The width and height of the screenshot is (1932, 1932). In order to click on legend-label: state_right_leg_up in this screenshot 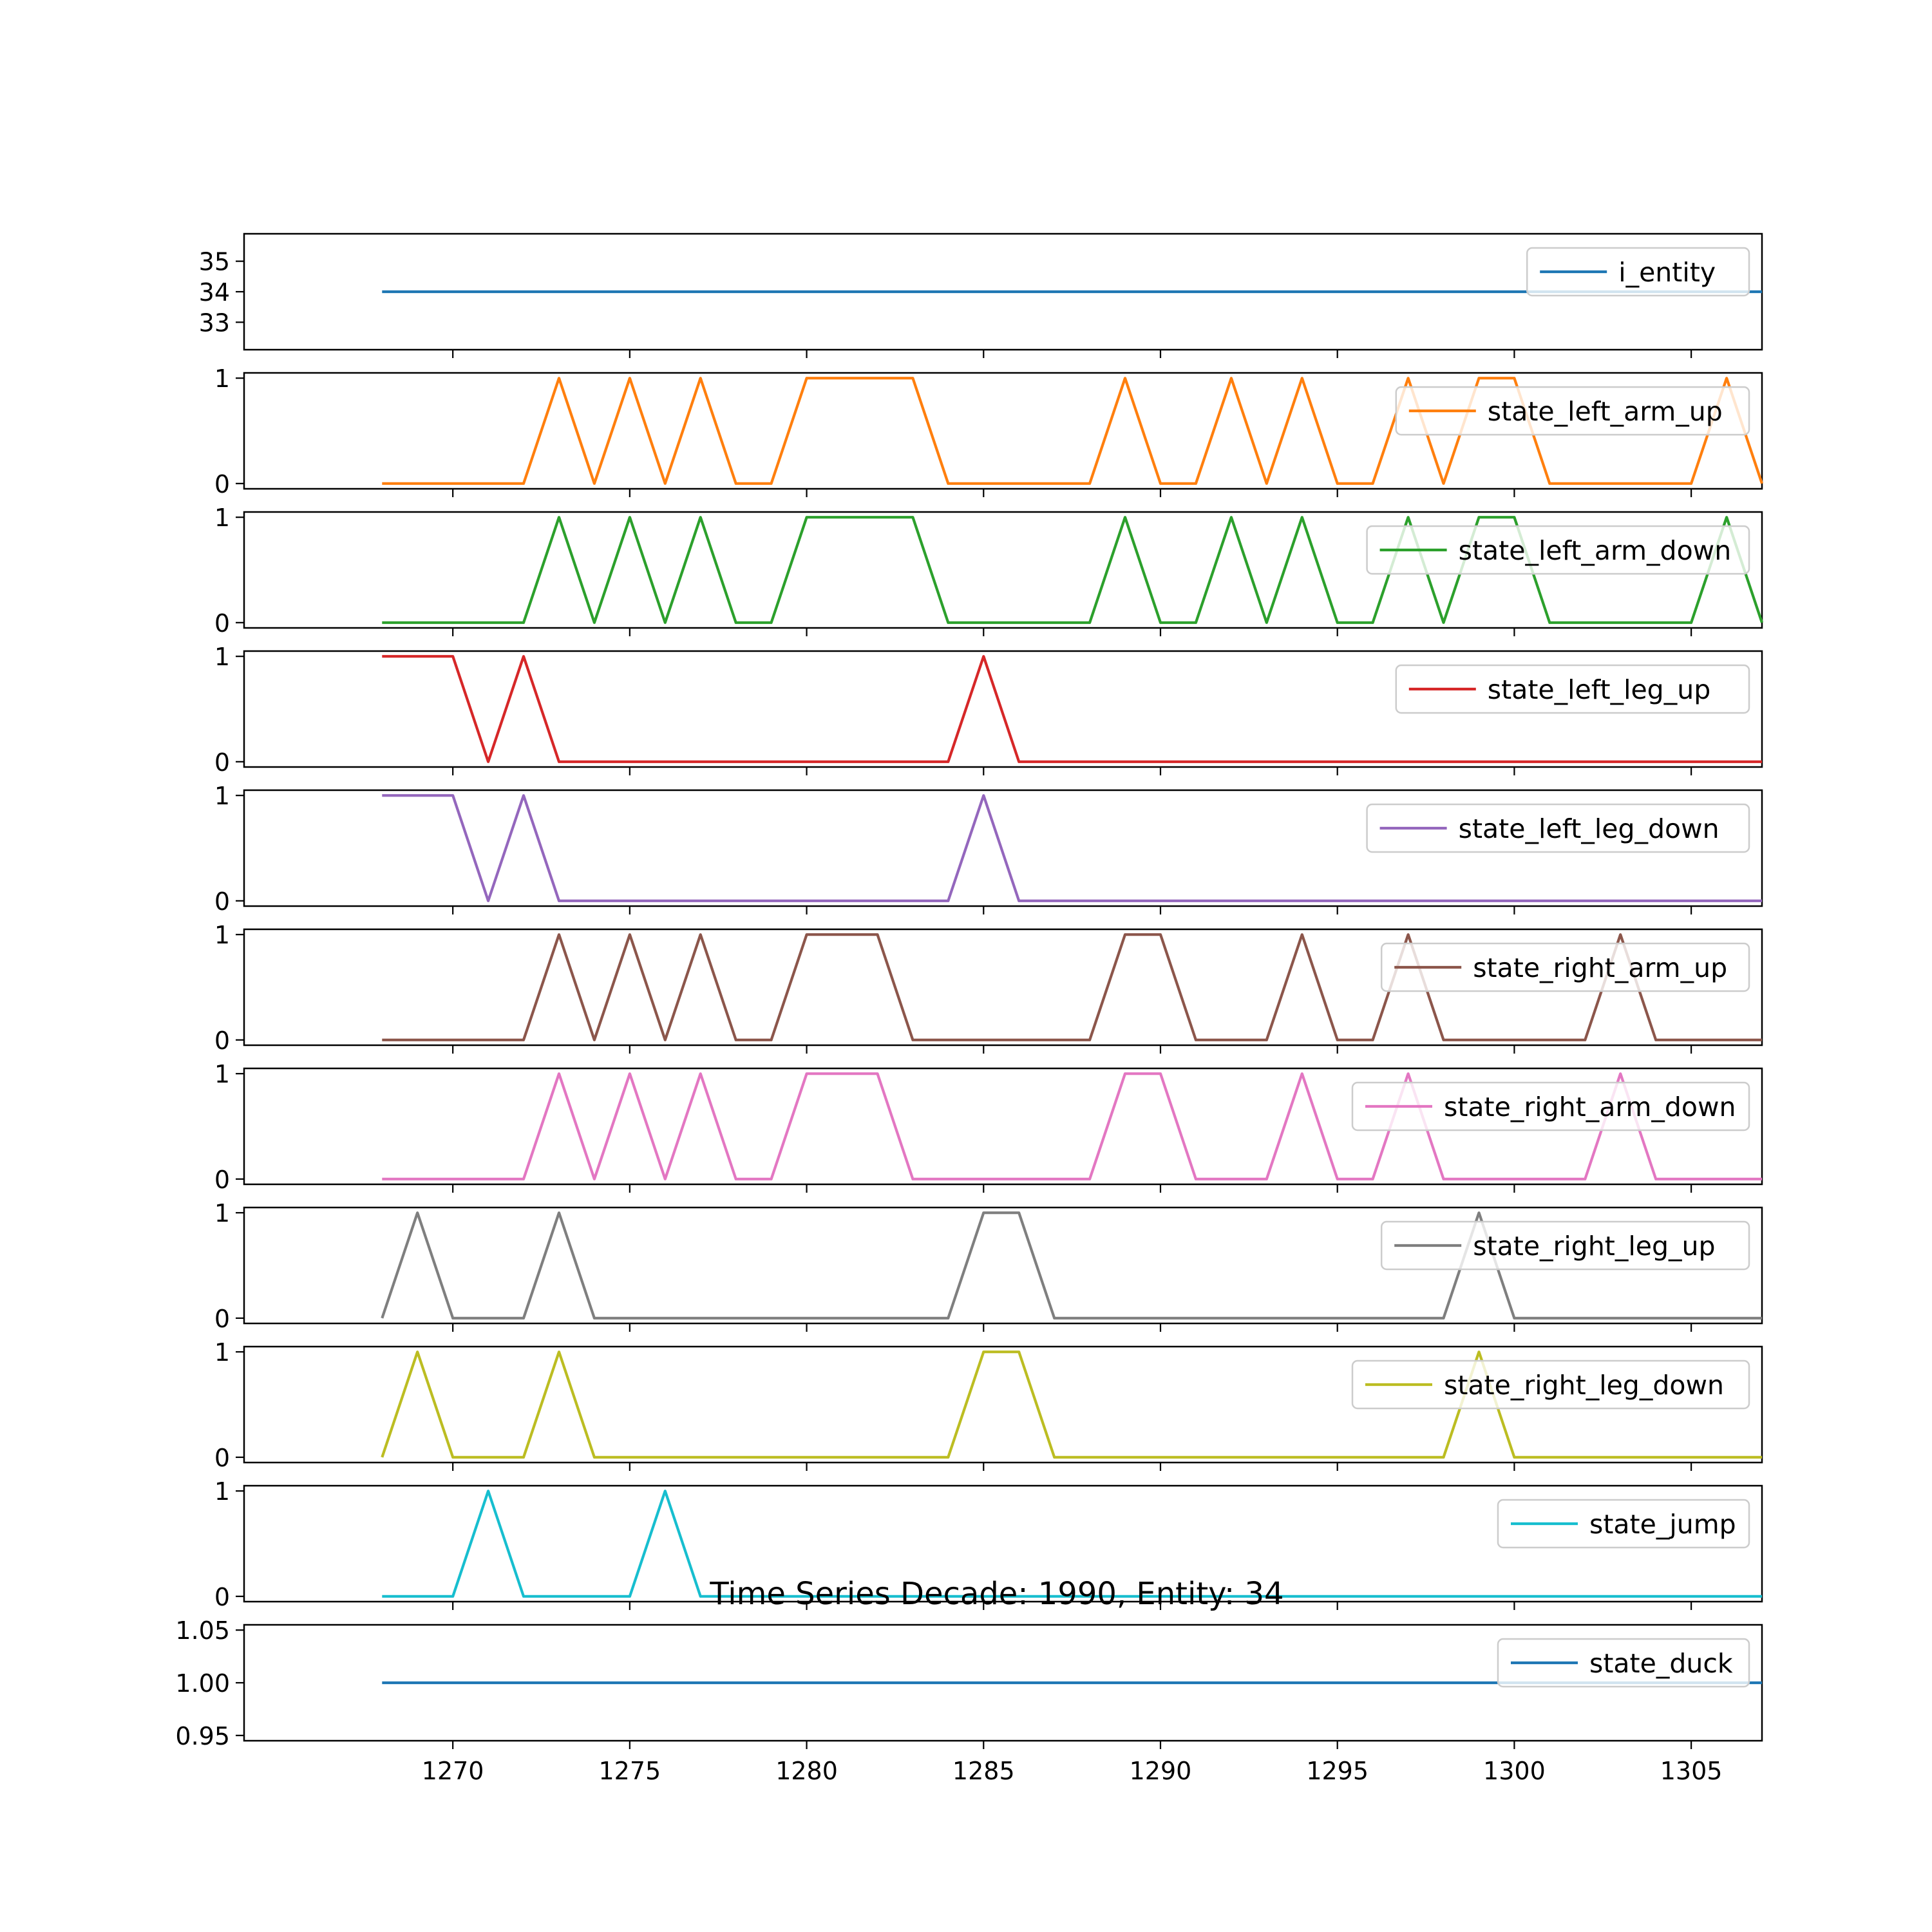, I will do `click(1594, 1246)`.